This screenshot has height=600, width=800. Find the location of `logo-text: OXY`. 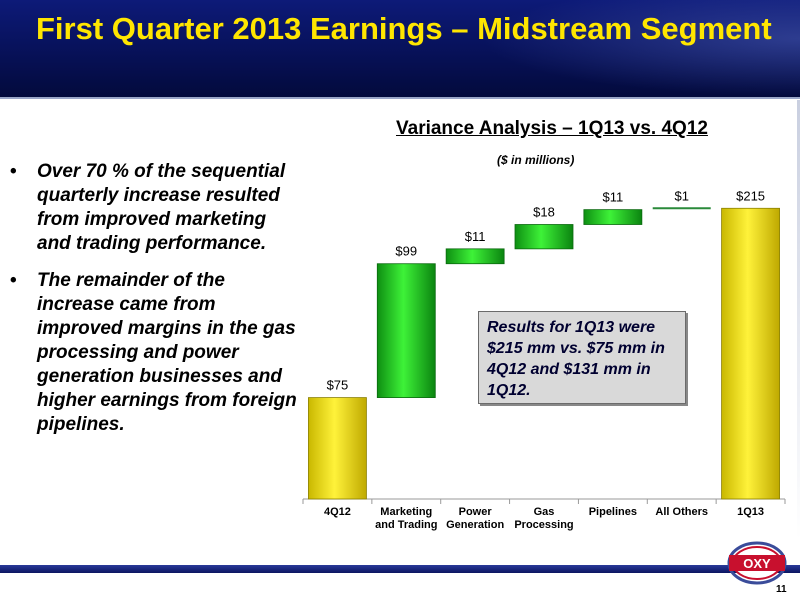

logo-text: OXY is located at coordinates (757, 563).